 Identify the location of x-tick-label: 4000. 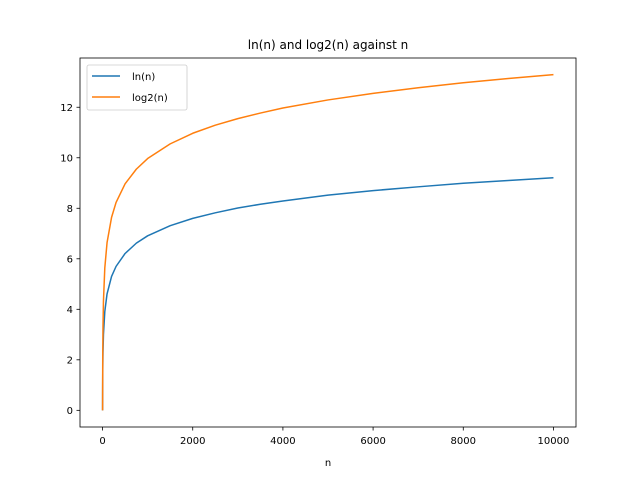
(282, 441).